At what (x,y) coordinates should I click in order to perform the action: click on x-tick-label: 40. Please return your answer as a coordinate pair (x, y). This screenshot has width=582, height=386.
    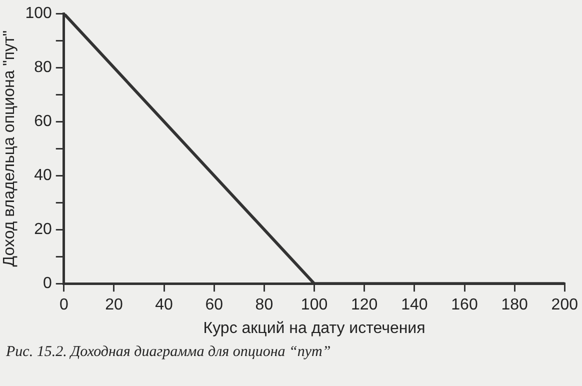
    Looking at the image, I should click on (164, 305).